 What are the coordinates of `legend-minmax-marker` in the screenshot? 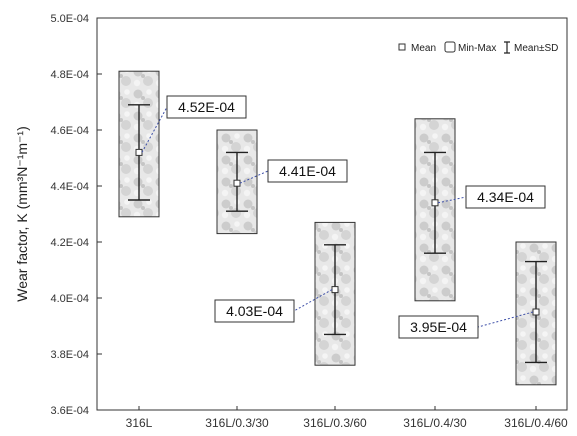 It's located at (450, 47).